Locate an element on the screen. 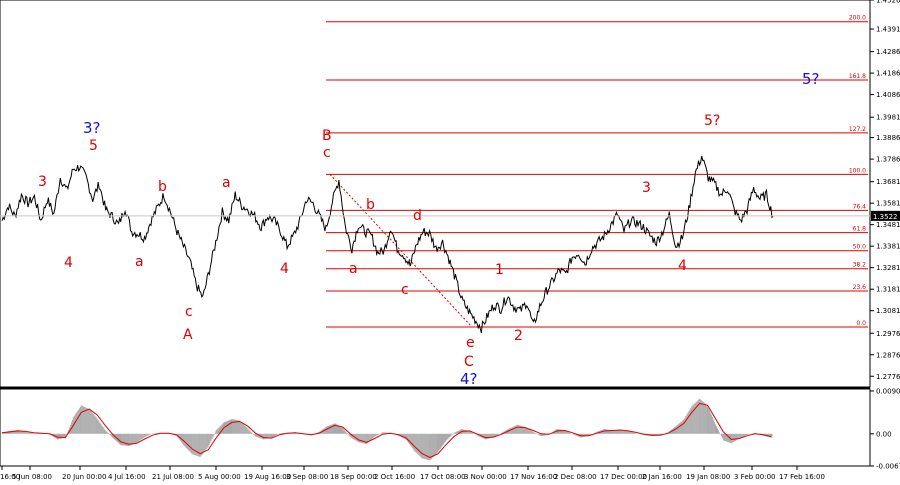 The image size is (900, 485). x-tick-label: 18 Sep 00:00 is located at coordinates (353, 477).